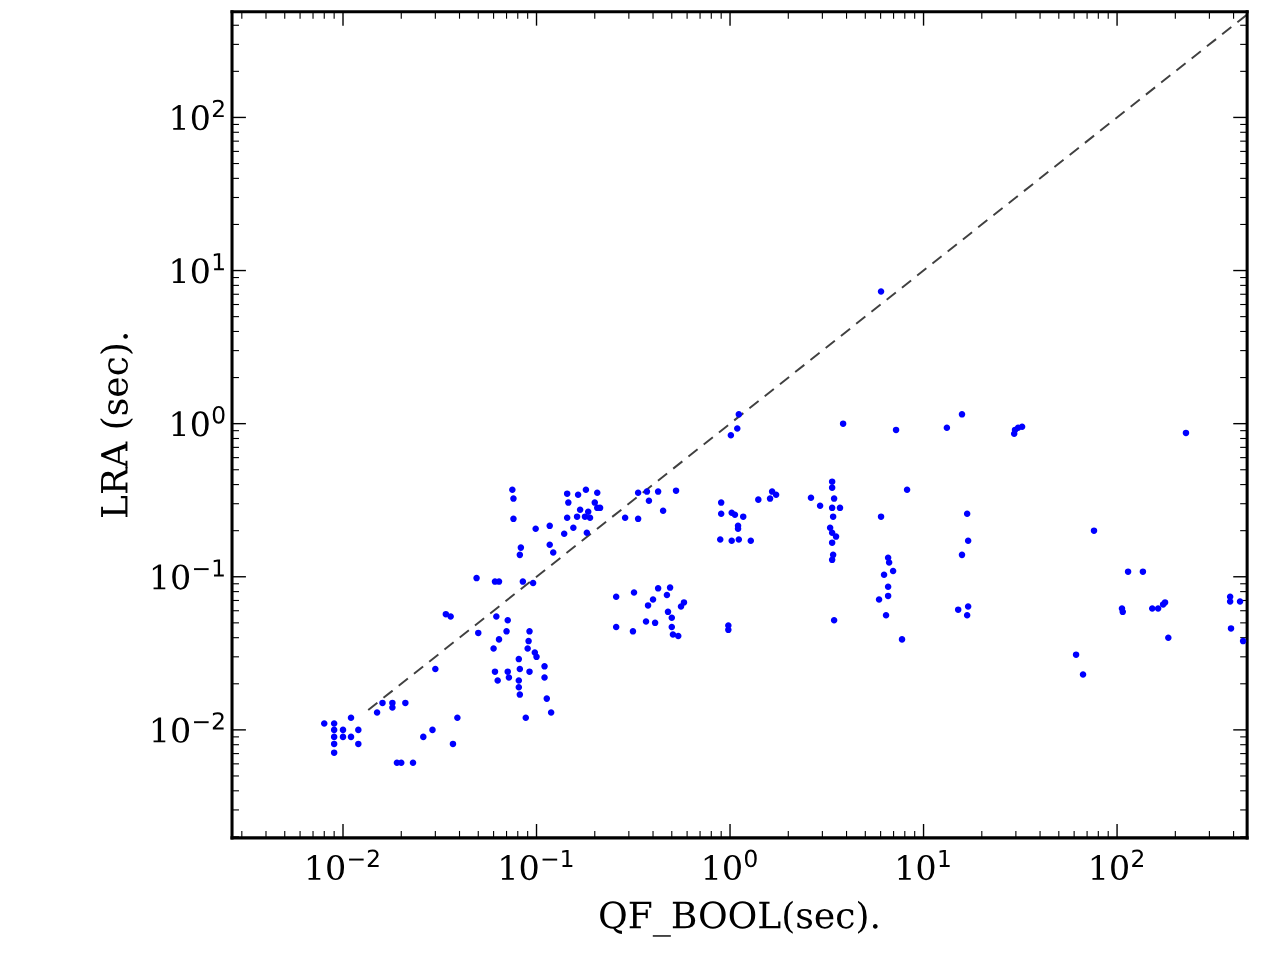  Describe the element at coordinates (924, 865) in the screenshot. I see `x-tick-label: 10$^{1}$` at that location.